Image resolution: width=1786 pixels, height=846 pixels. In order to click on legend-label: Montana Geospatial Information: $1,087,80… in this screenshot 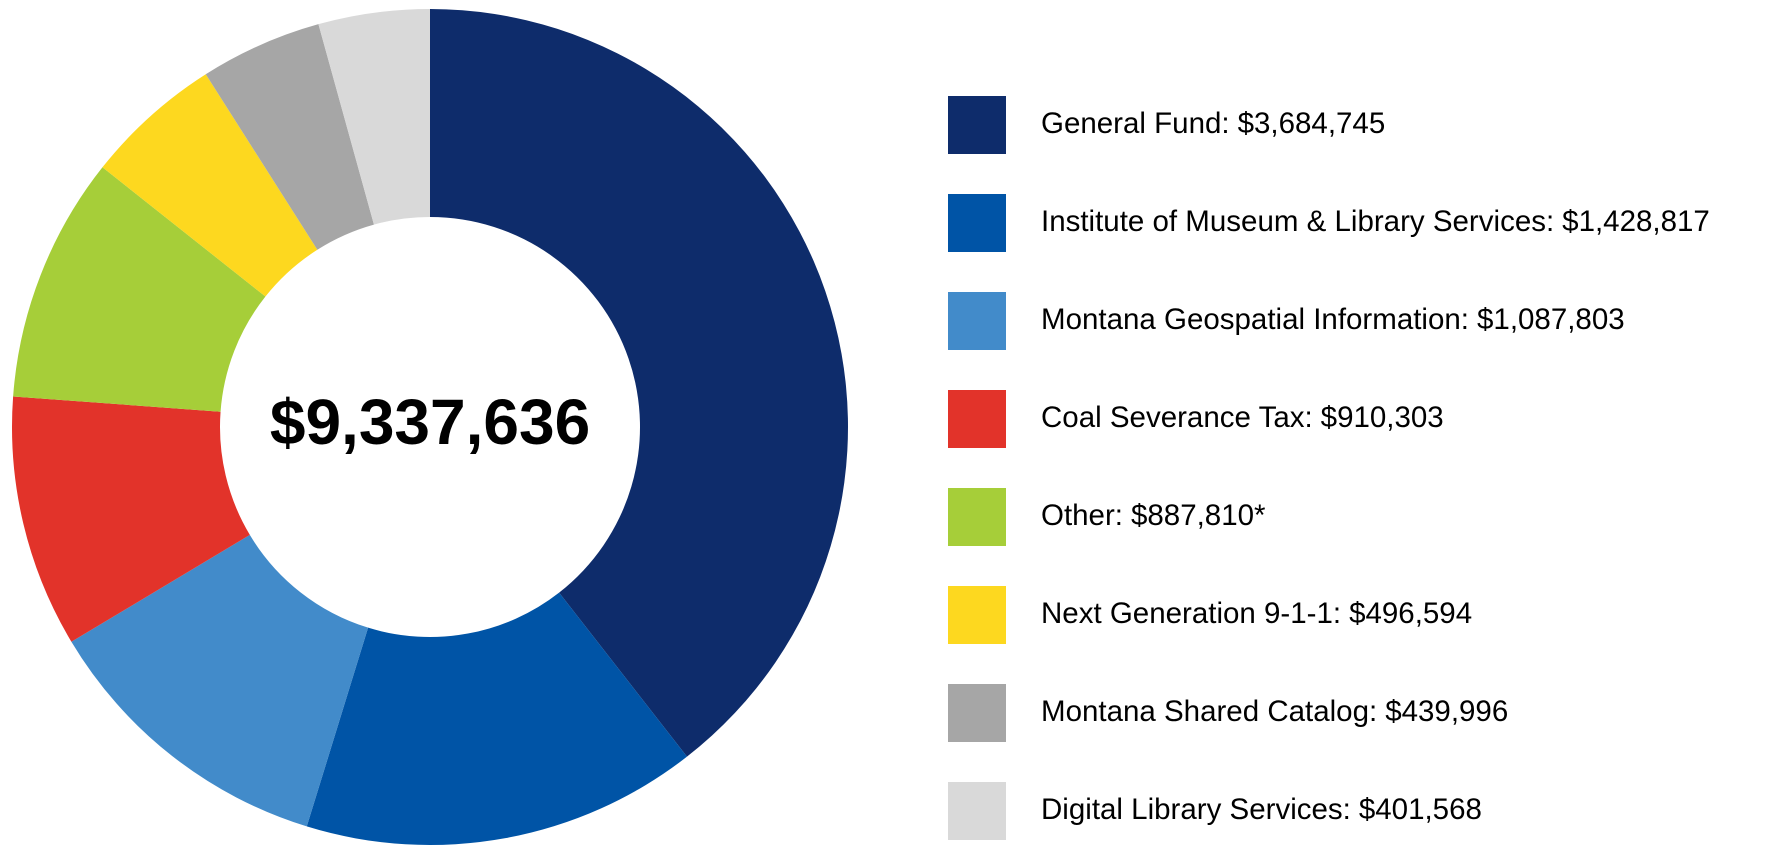, I will do `click(1333, 319)`.